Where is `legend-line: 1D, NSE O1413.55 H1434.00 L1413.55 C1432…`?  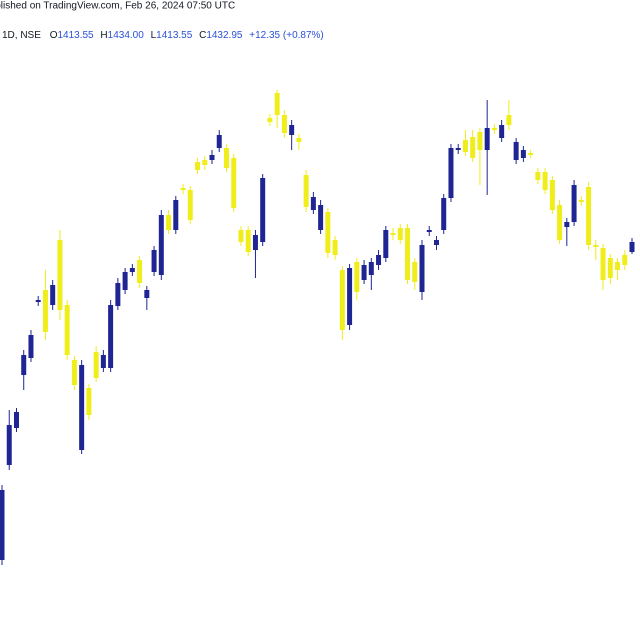 legend-line: 1D, NSE O1413.55 H1434.00 L1413.55 C1432… is located at coordinates (163, 35).